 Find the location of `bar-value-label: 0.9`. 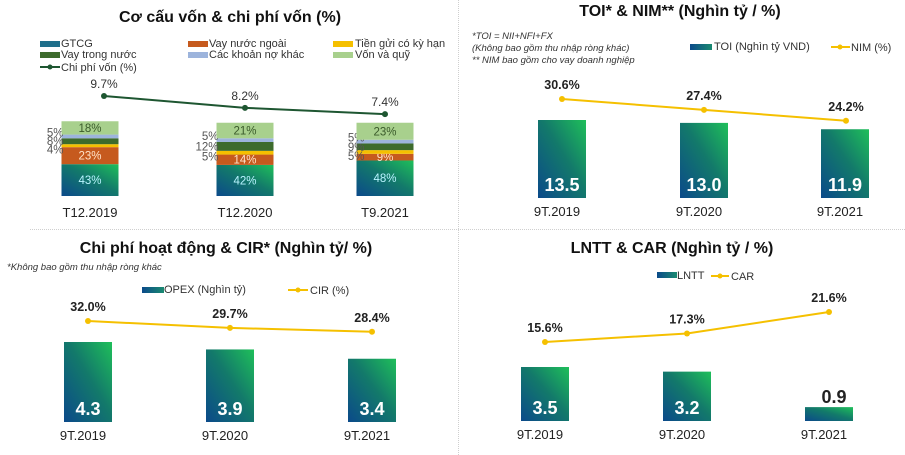

bar-value-label: 0.9 is located at coordinates (833, 397).